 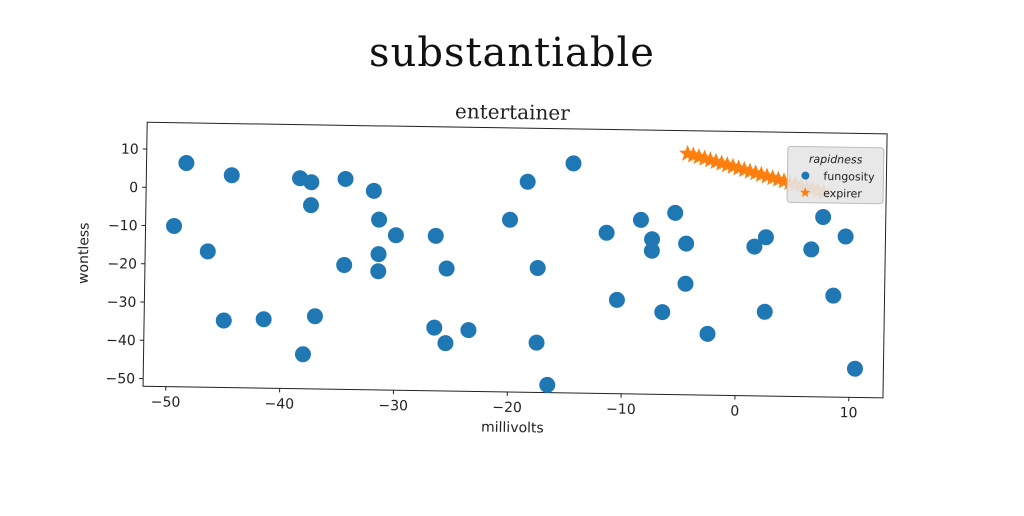 What do you see at coordinates (734, 411) in the screenshot?
I see `x-tick-label: 0` at bounding box center [734, 411].